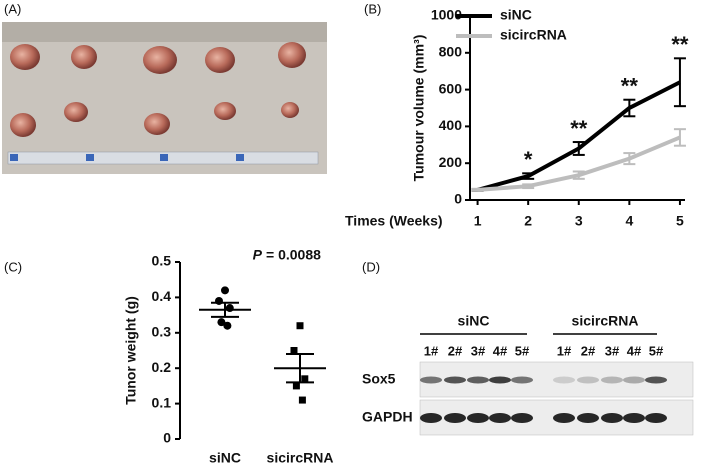 The height and width of the screenshot is (475, 709). I want to click on blot-group-label: siNC, so click(474, 321).